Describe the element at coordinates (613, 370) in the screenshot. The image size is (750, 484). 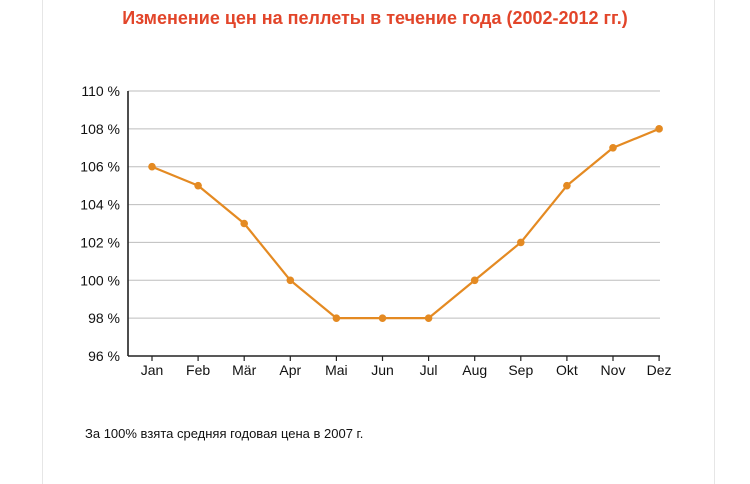
I see `x-tick-label: Nov` at that location.